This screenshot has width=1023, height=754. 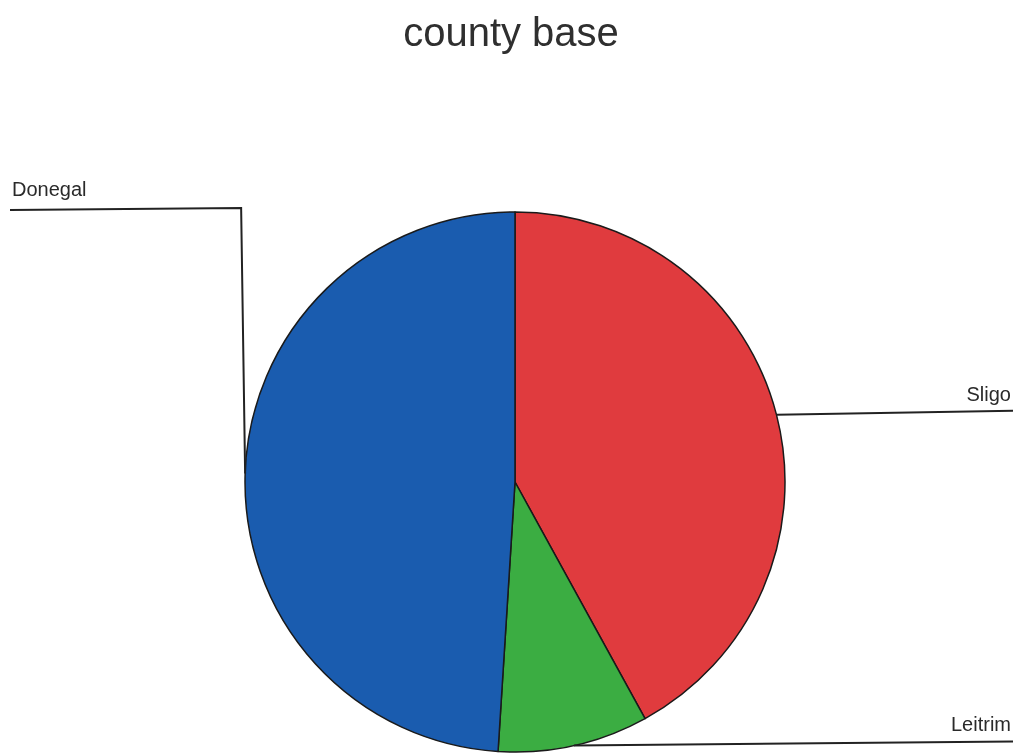 What do you see at coordinates (49, 189) in the screenshot?
I see `slice-label: Donegal` at bounding box center [49, 189].